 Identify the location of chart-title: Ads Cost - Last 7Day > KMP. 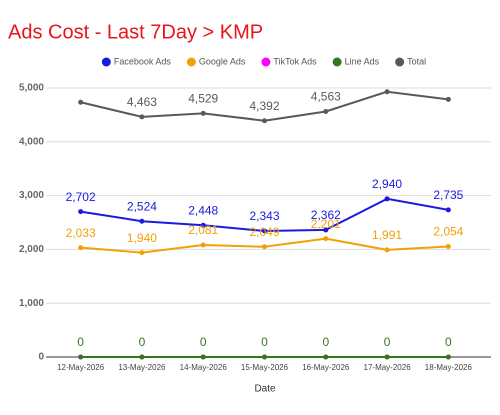
(135, 32).